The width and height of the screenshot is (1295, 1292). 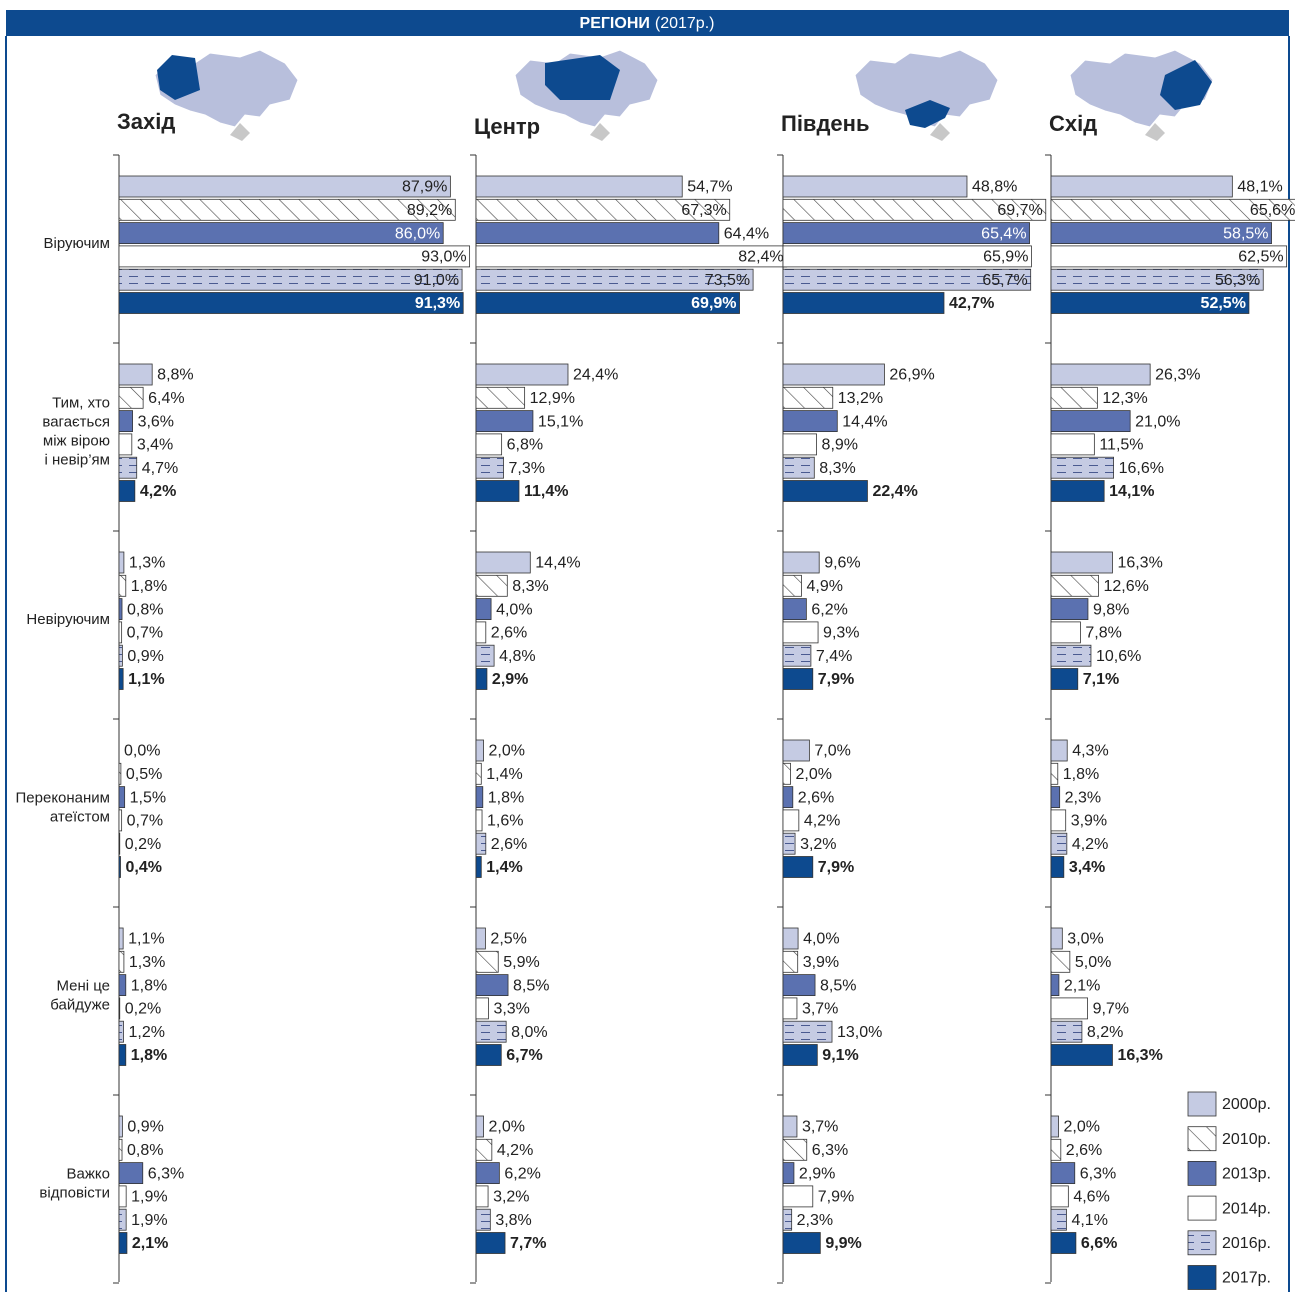 I want to click on value-label: 3,9%, so click(x=1089, y=821).